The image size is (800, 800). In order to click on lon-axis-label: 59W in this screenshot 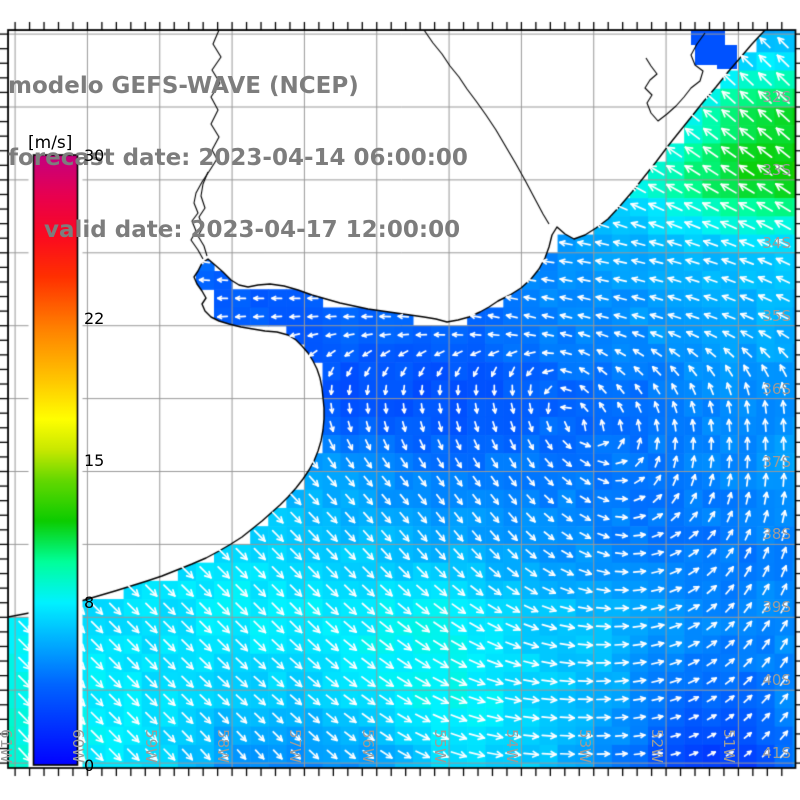, I will do `click(150, 746)`.